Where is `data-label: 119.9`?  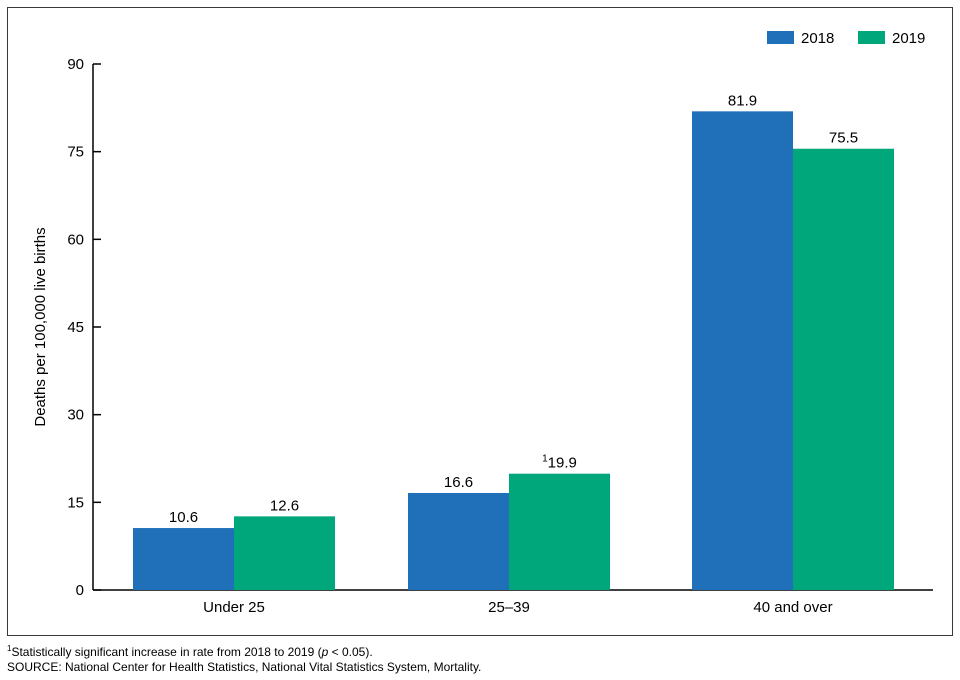
data-label: 119.9 is located at coordinates (559, 463).